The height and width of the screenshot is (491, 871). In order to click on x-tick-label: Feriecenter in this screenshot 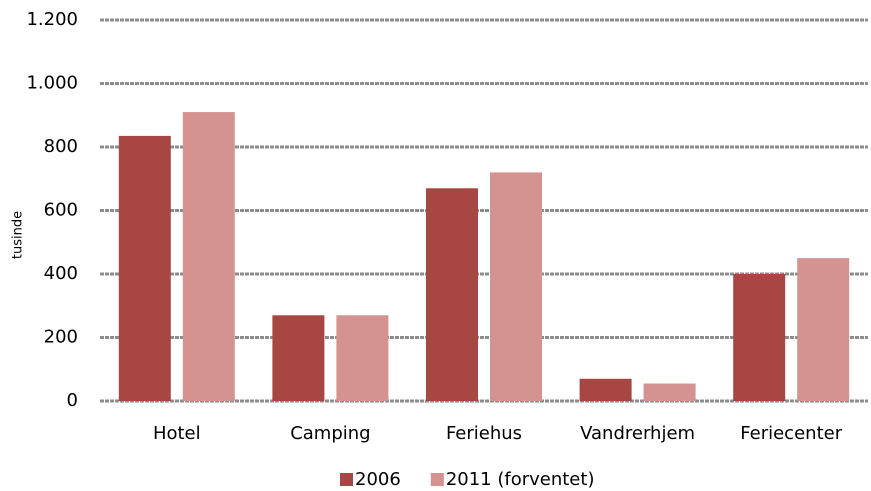, I will do `click(791, 433)`.